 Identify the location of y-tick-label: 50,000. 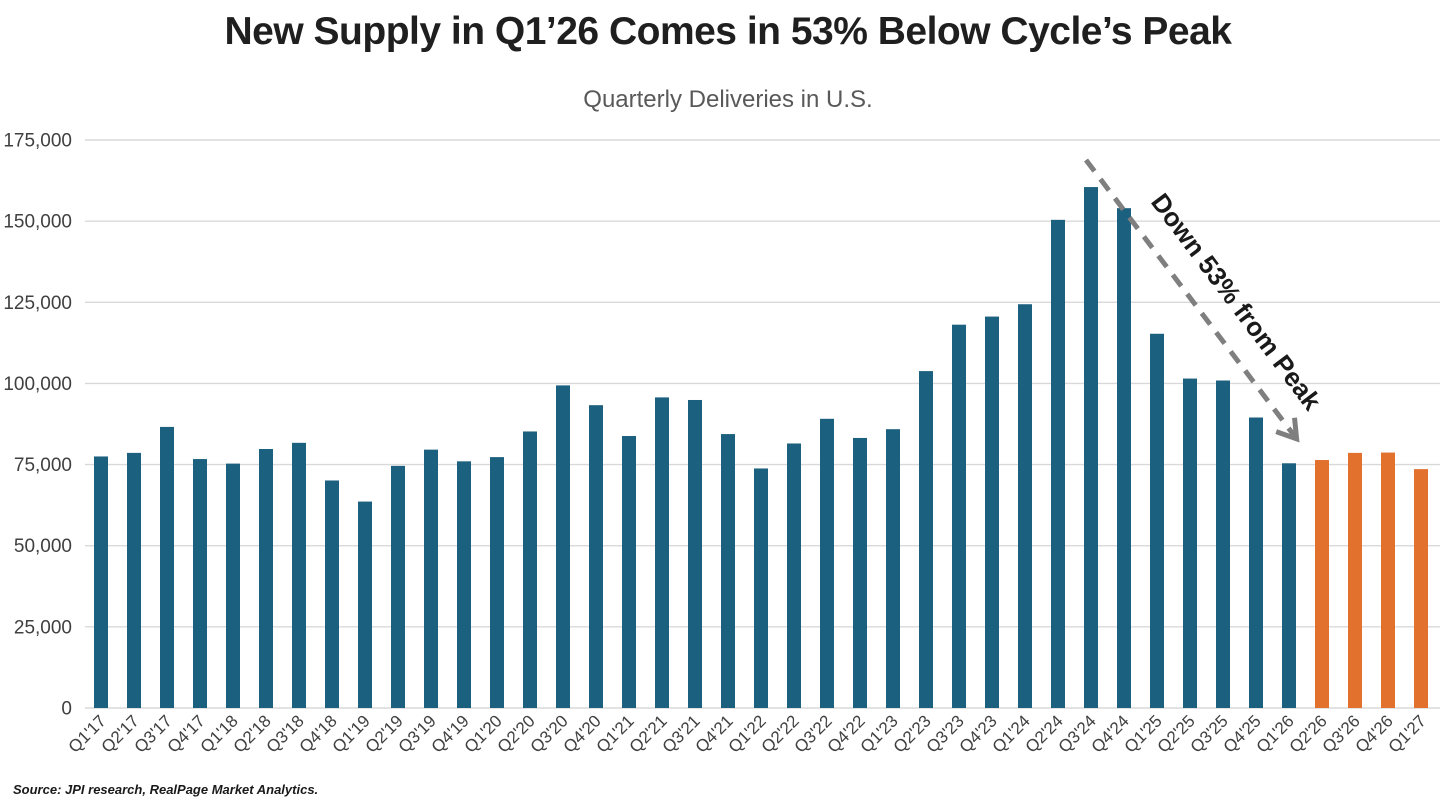
(43, 546).